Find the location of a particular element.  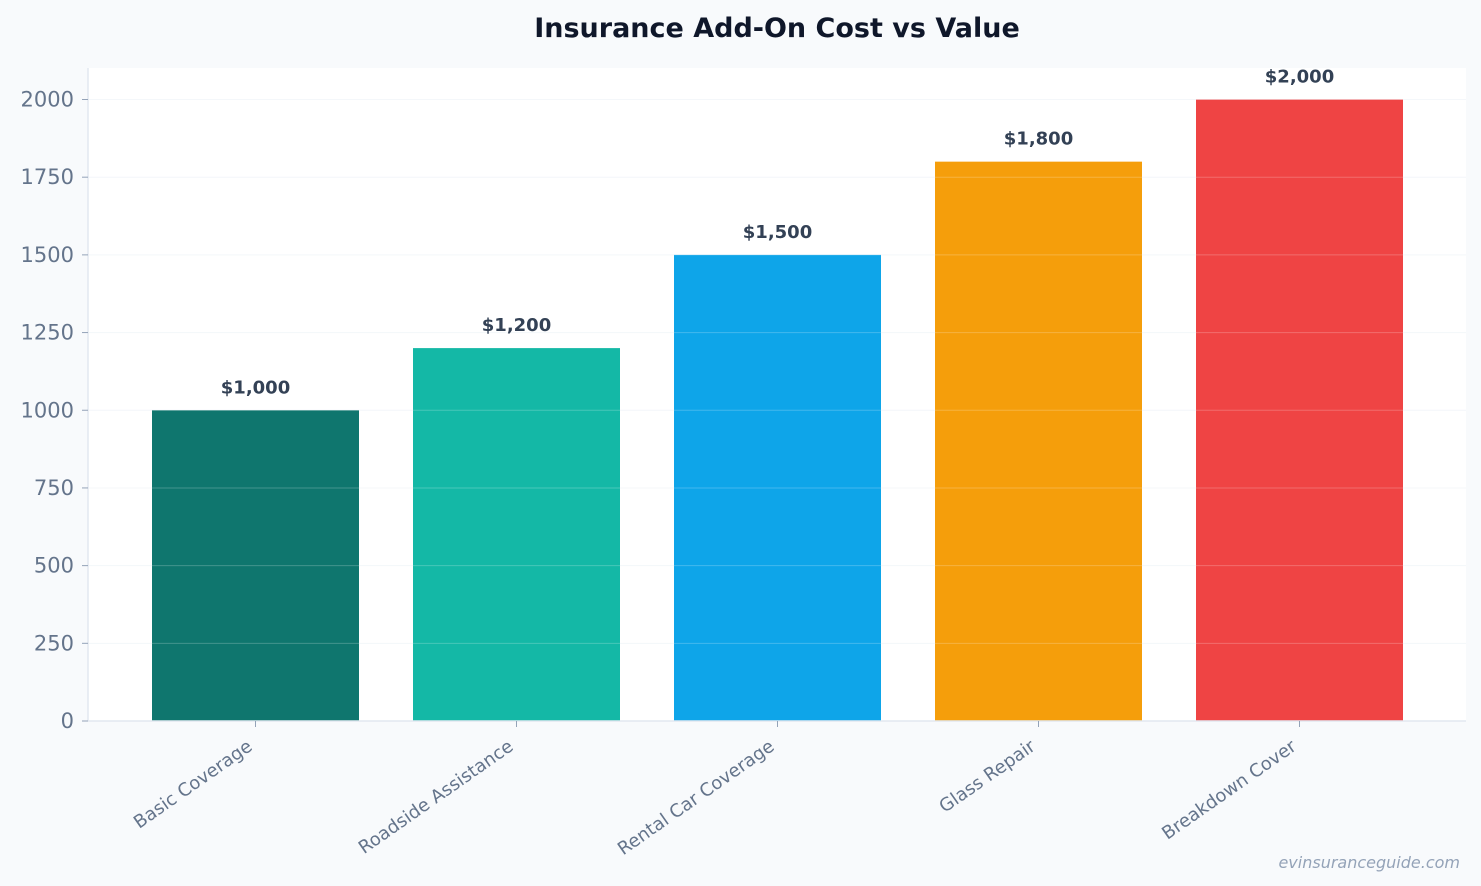

data-label: $1,000 is located at coordinates (255, 387).